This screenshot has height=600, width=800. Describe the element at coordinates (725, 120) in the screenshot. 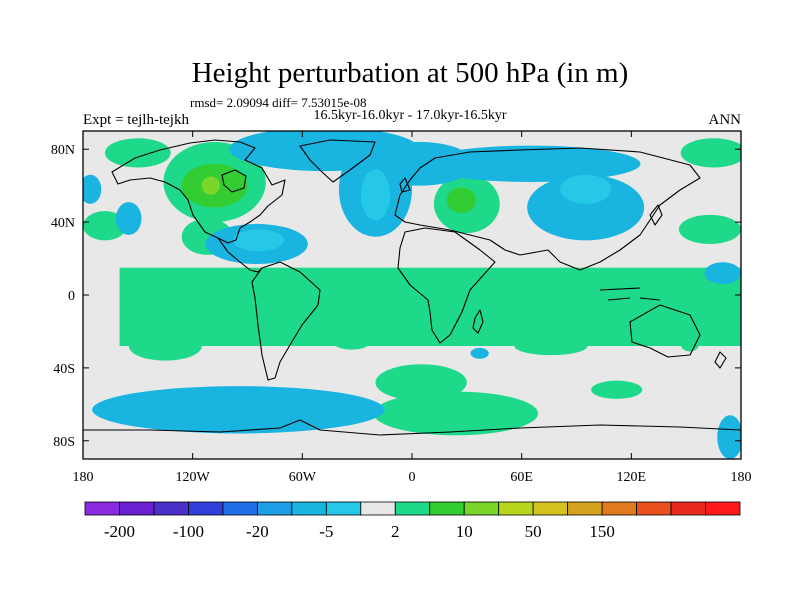

I see `chart-season: ANN` at that location.